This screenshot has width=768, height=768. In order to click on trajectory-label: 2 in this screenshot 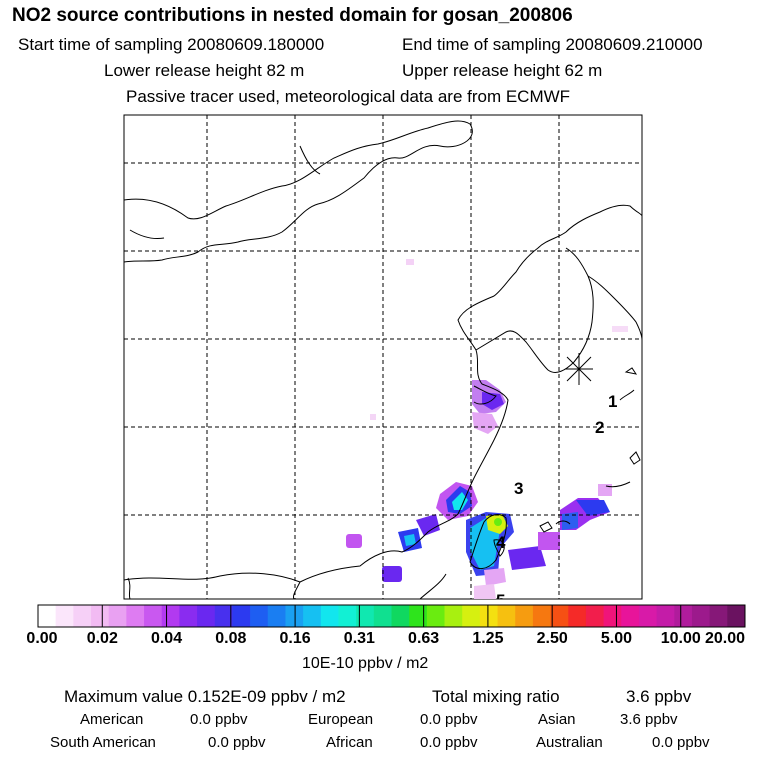, I will do `click(599, 427)`.